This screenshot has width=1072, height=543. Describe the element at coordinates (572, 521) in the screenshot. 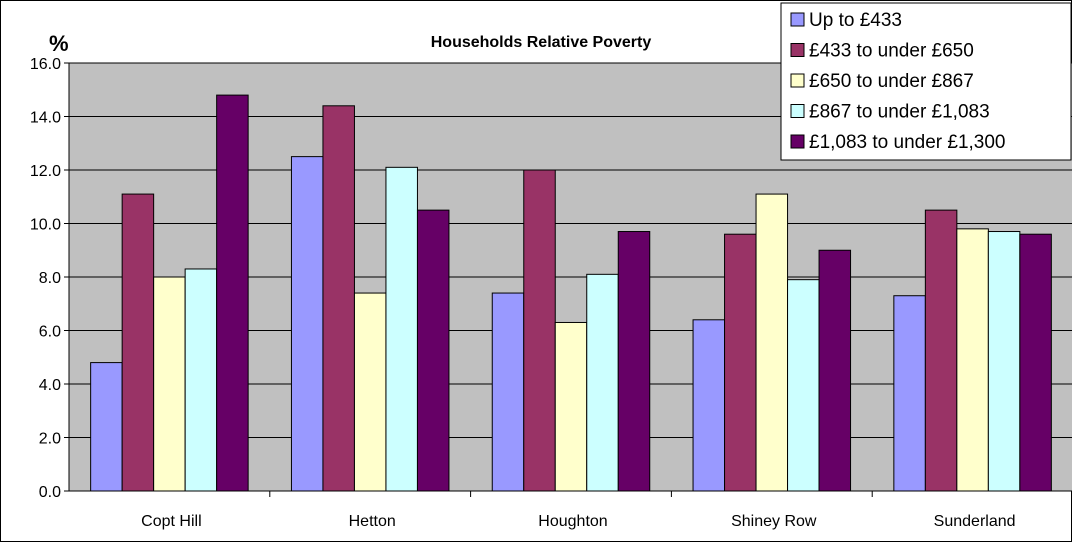

I see `x-tick-label: Houghton` at that location.